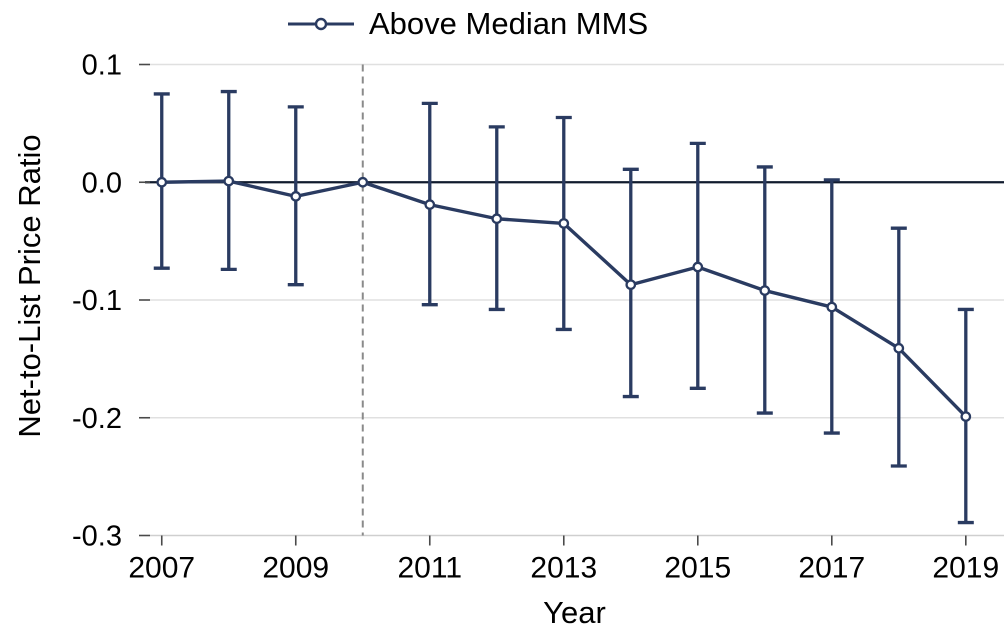 Image resolution: width=1004 pixels, height=638 pixels. What do you see at coordinates (102, 183) in the screenshot?
I see `y-tick-label: 0.0` at bounding box center [102, 183].